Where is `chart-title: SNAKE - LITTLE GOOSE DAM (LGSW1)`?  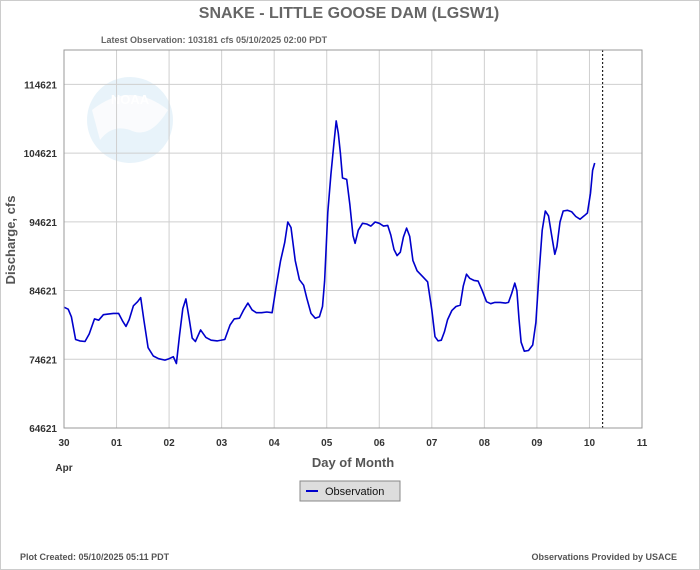 chart-title: SNAKE - LITTLE GOOSE DAM (LGSW1) is located at coordinates (349, 13).